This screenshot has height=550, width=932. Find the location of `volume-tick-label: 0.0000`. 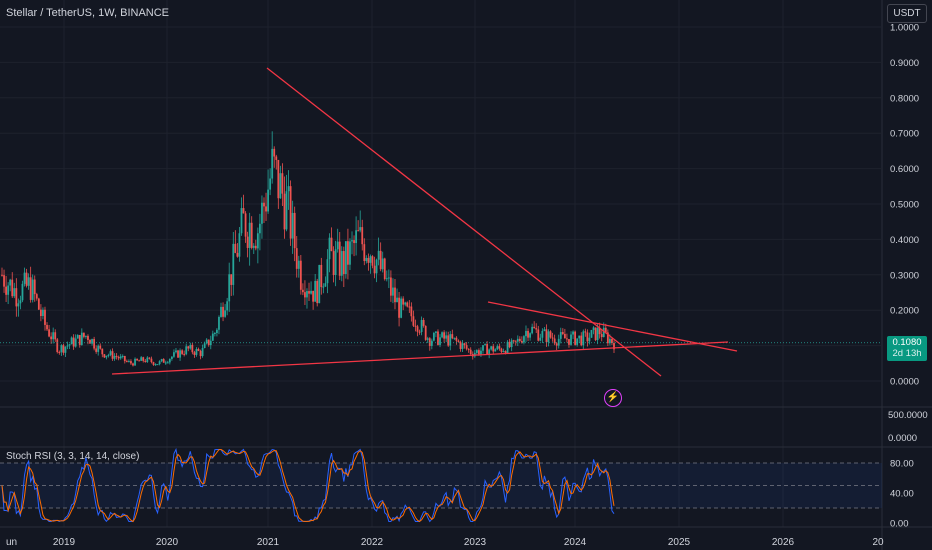

volume-tick-label: 0.0000 is located at coordinates (902, 438).